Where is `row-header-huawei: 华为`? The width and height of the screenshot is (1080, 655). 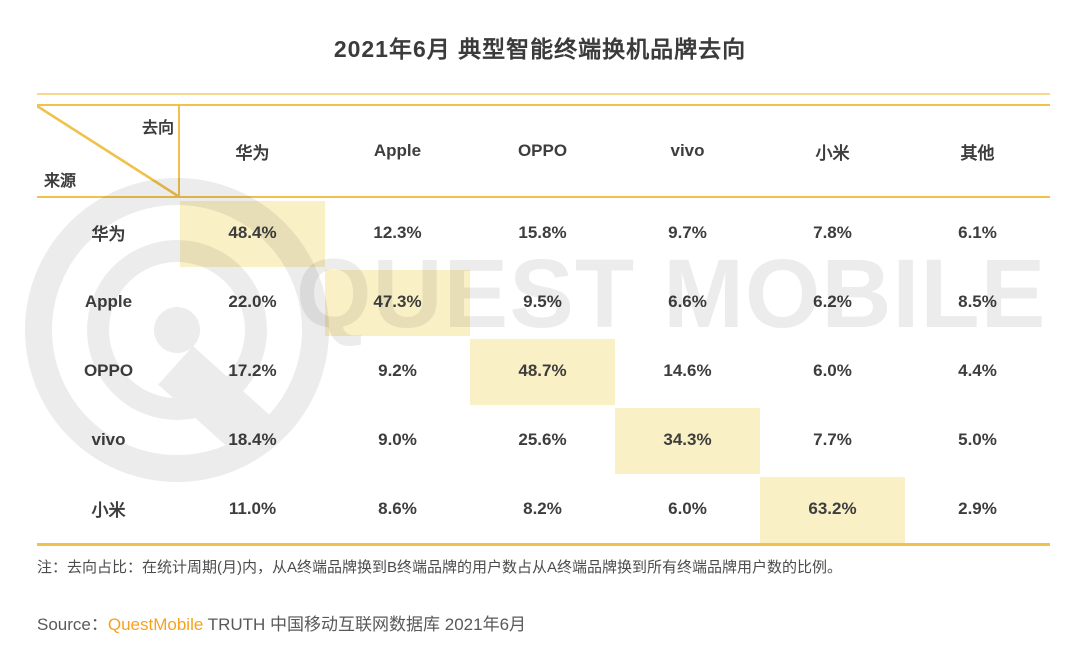
row-header-huawei: 华为 is located at coordinates (108, 234).